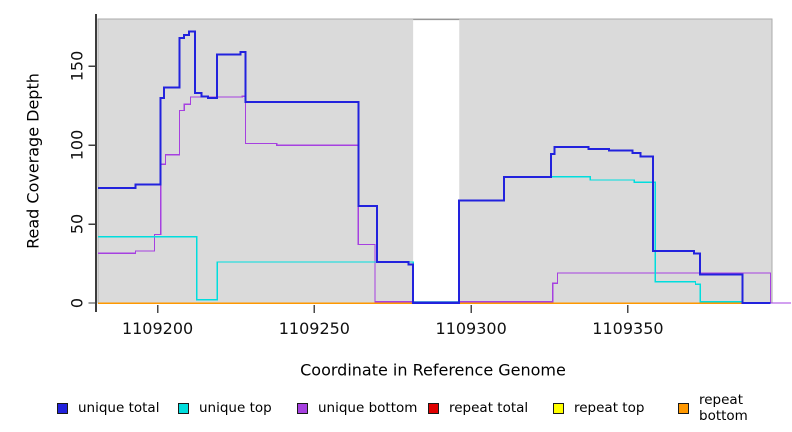 This screenshot has height=432, width=792. I want to click on y-tick-label: 100, so click(77, 145).